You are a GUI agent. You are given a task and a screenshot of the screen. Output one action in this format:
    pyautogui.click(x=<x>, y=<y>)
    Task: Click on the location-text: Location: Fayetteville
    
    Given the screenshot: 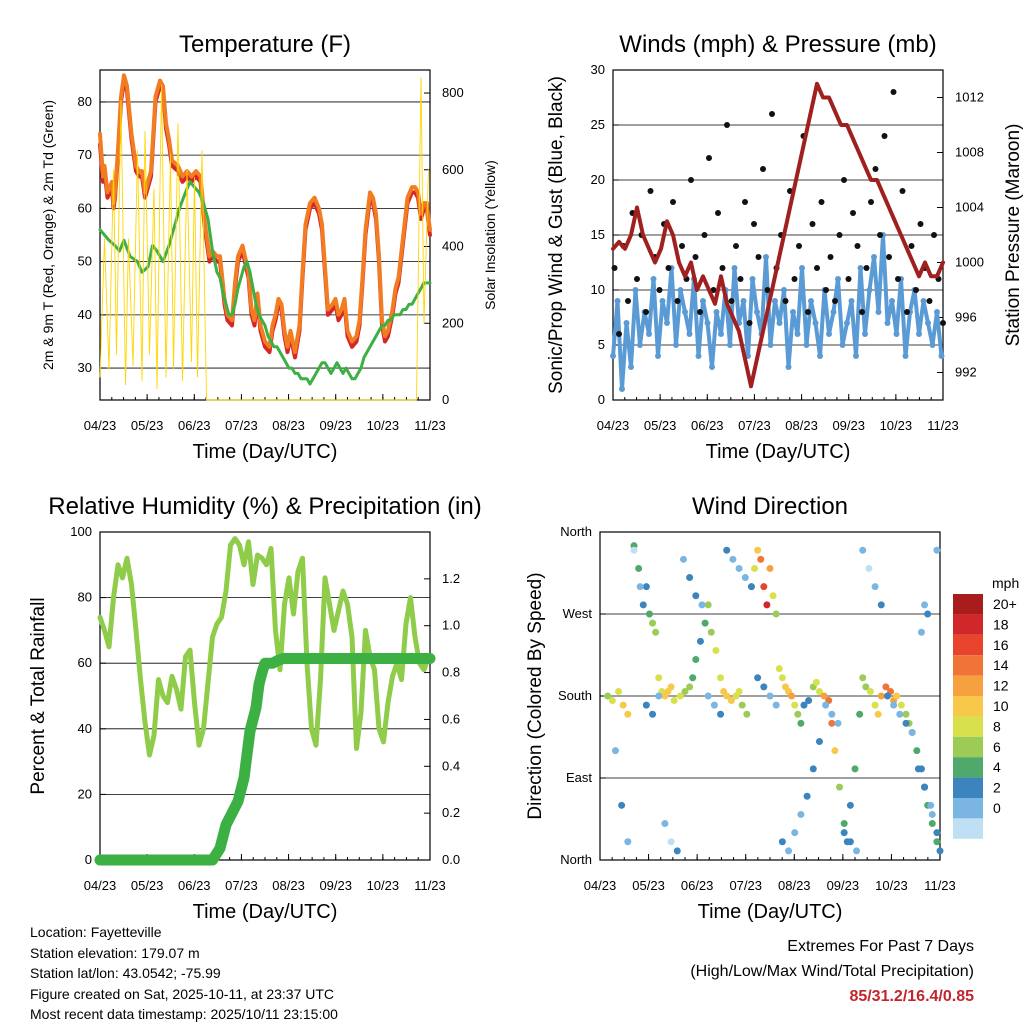 What is the action you would take?
    pyautogui.click(x=96, y=932)
    